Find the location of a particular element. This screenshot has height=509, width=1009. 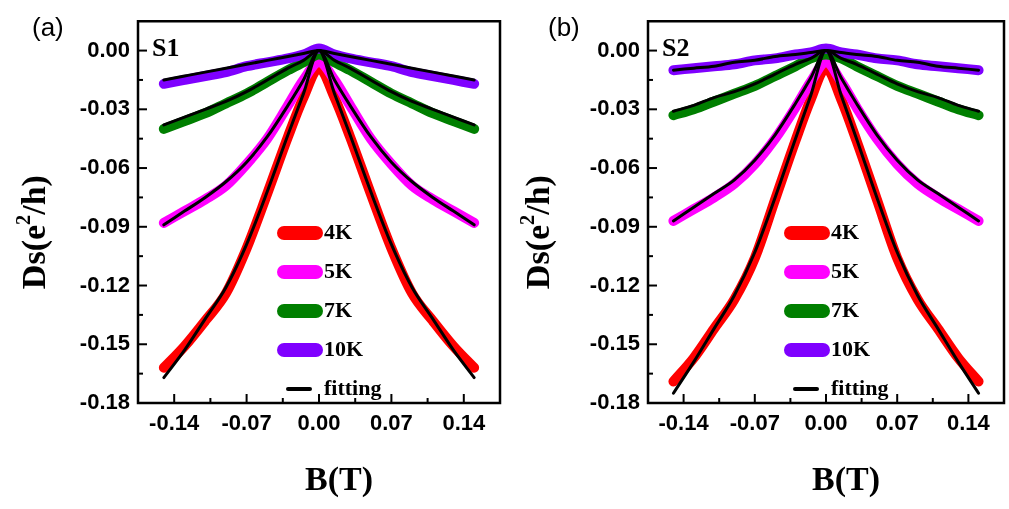

annotation: S2 is located at coordinates (676, 47).